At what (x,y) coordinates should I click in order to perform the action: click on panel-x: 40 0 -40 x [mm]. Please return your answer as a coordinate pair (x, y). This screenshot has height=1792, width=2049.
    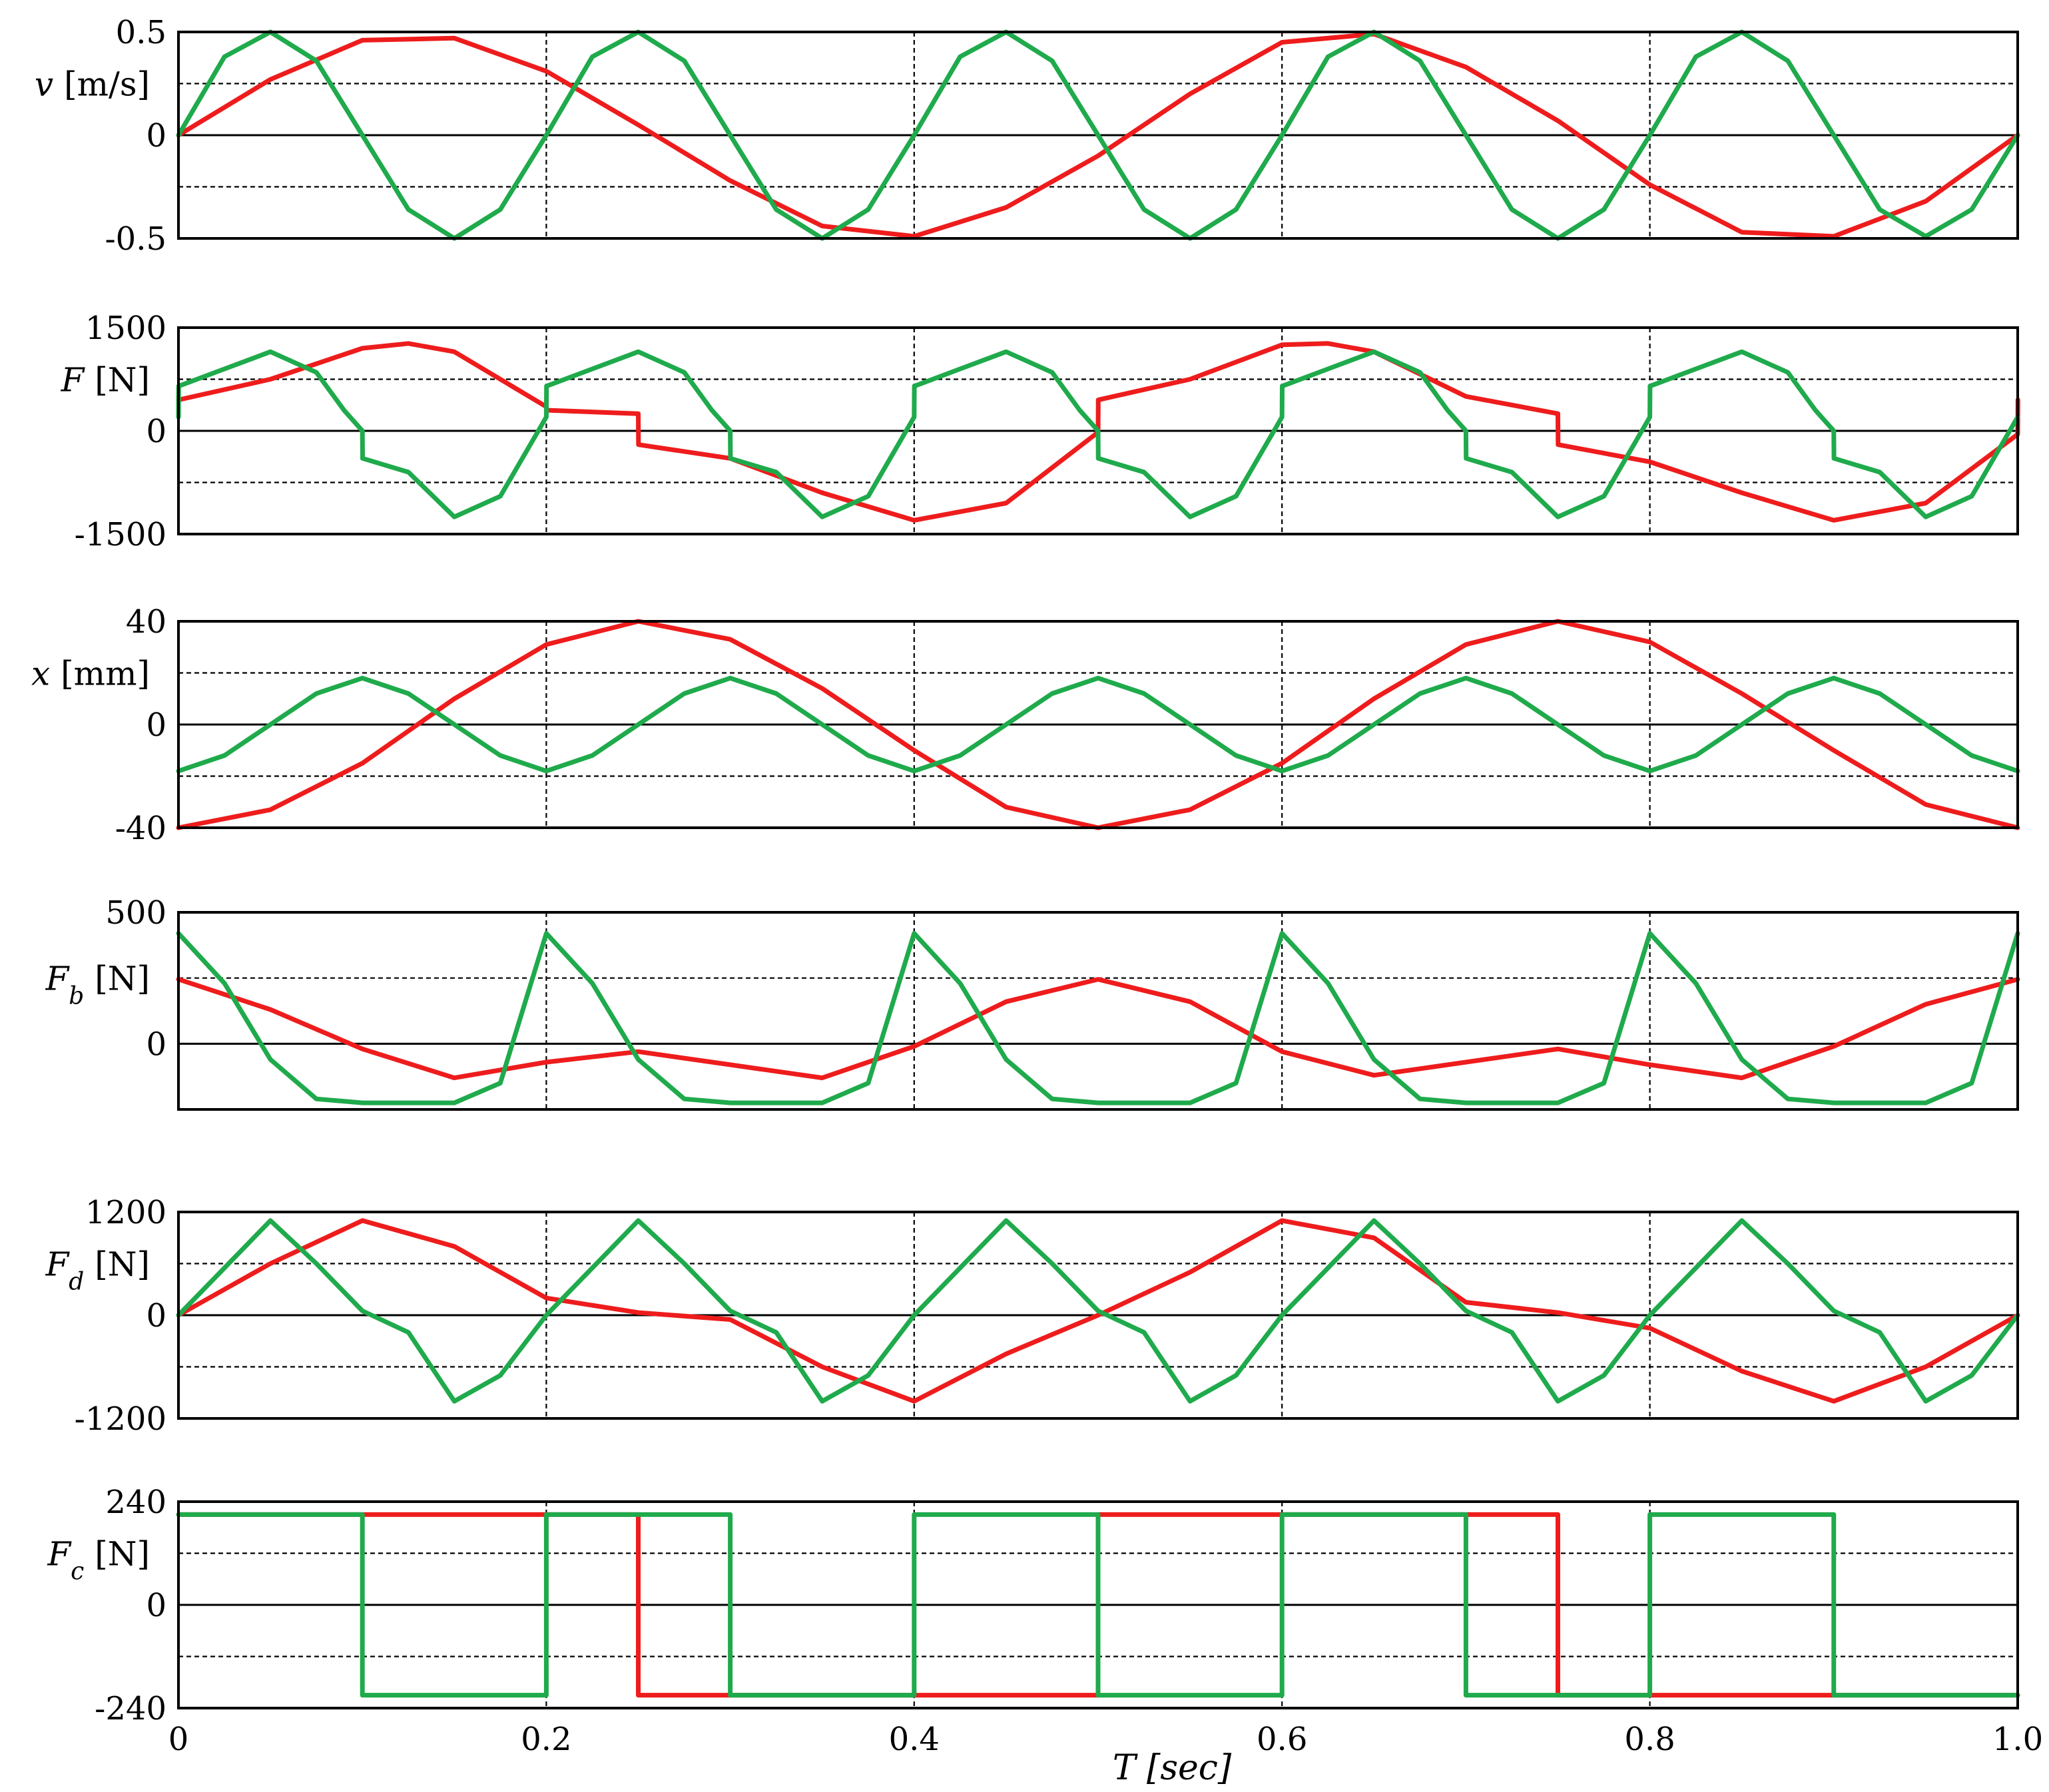
    Looking at the image, I should click on (1025, 725).